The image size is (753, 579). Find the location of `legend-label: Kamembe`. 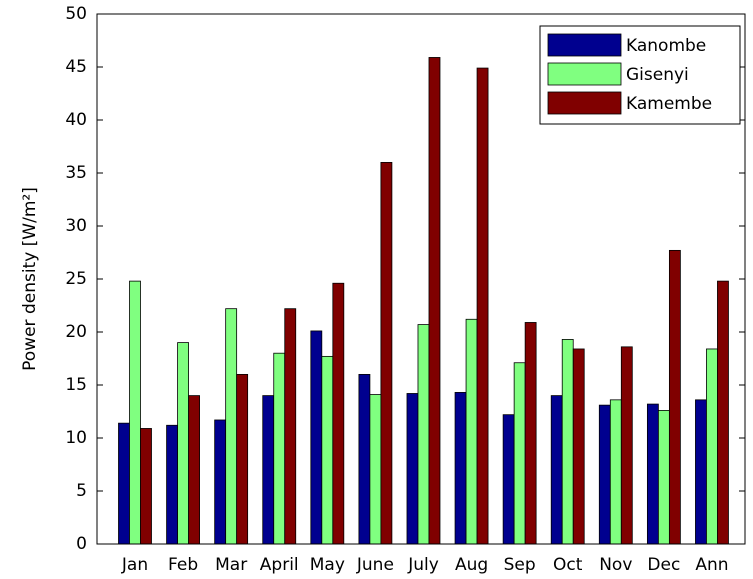

legend-label: Kamembe is located at coordinates (669, 104).